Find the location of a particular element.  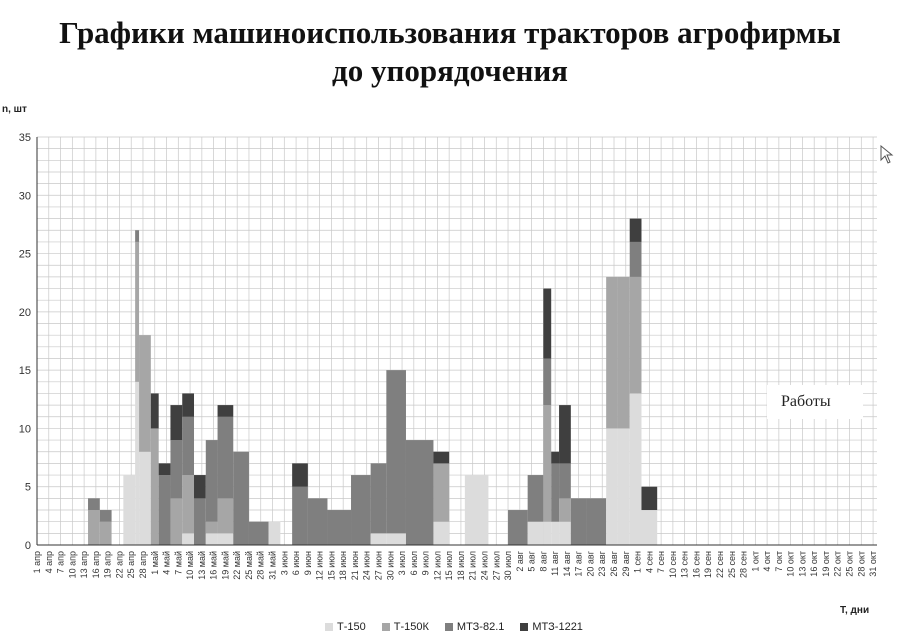

x-tick-label: 27 июл is located at coordinates (496, 565).